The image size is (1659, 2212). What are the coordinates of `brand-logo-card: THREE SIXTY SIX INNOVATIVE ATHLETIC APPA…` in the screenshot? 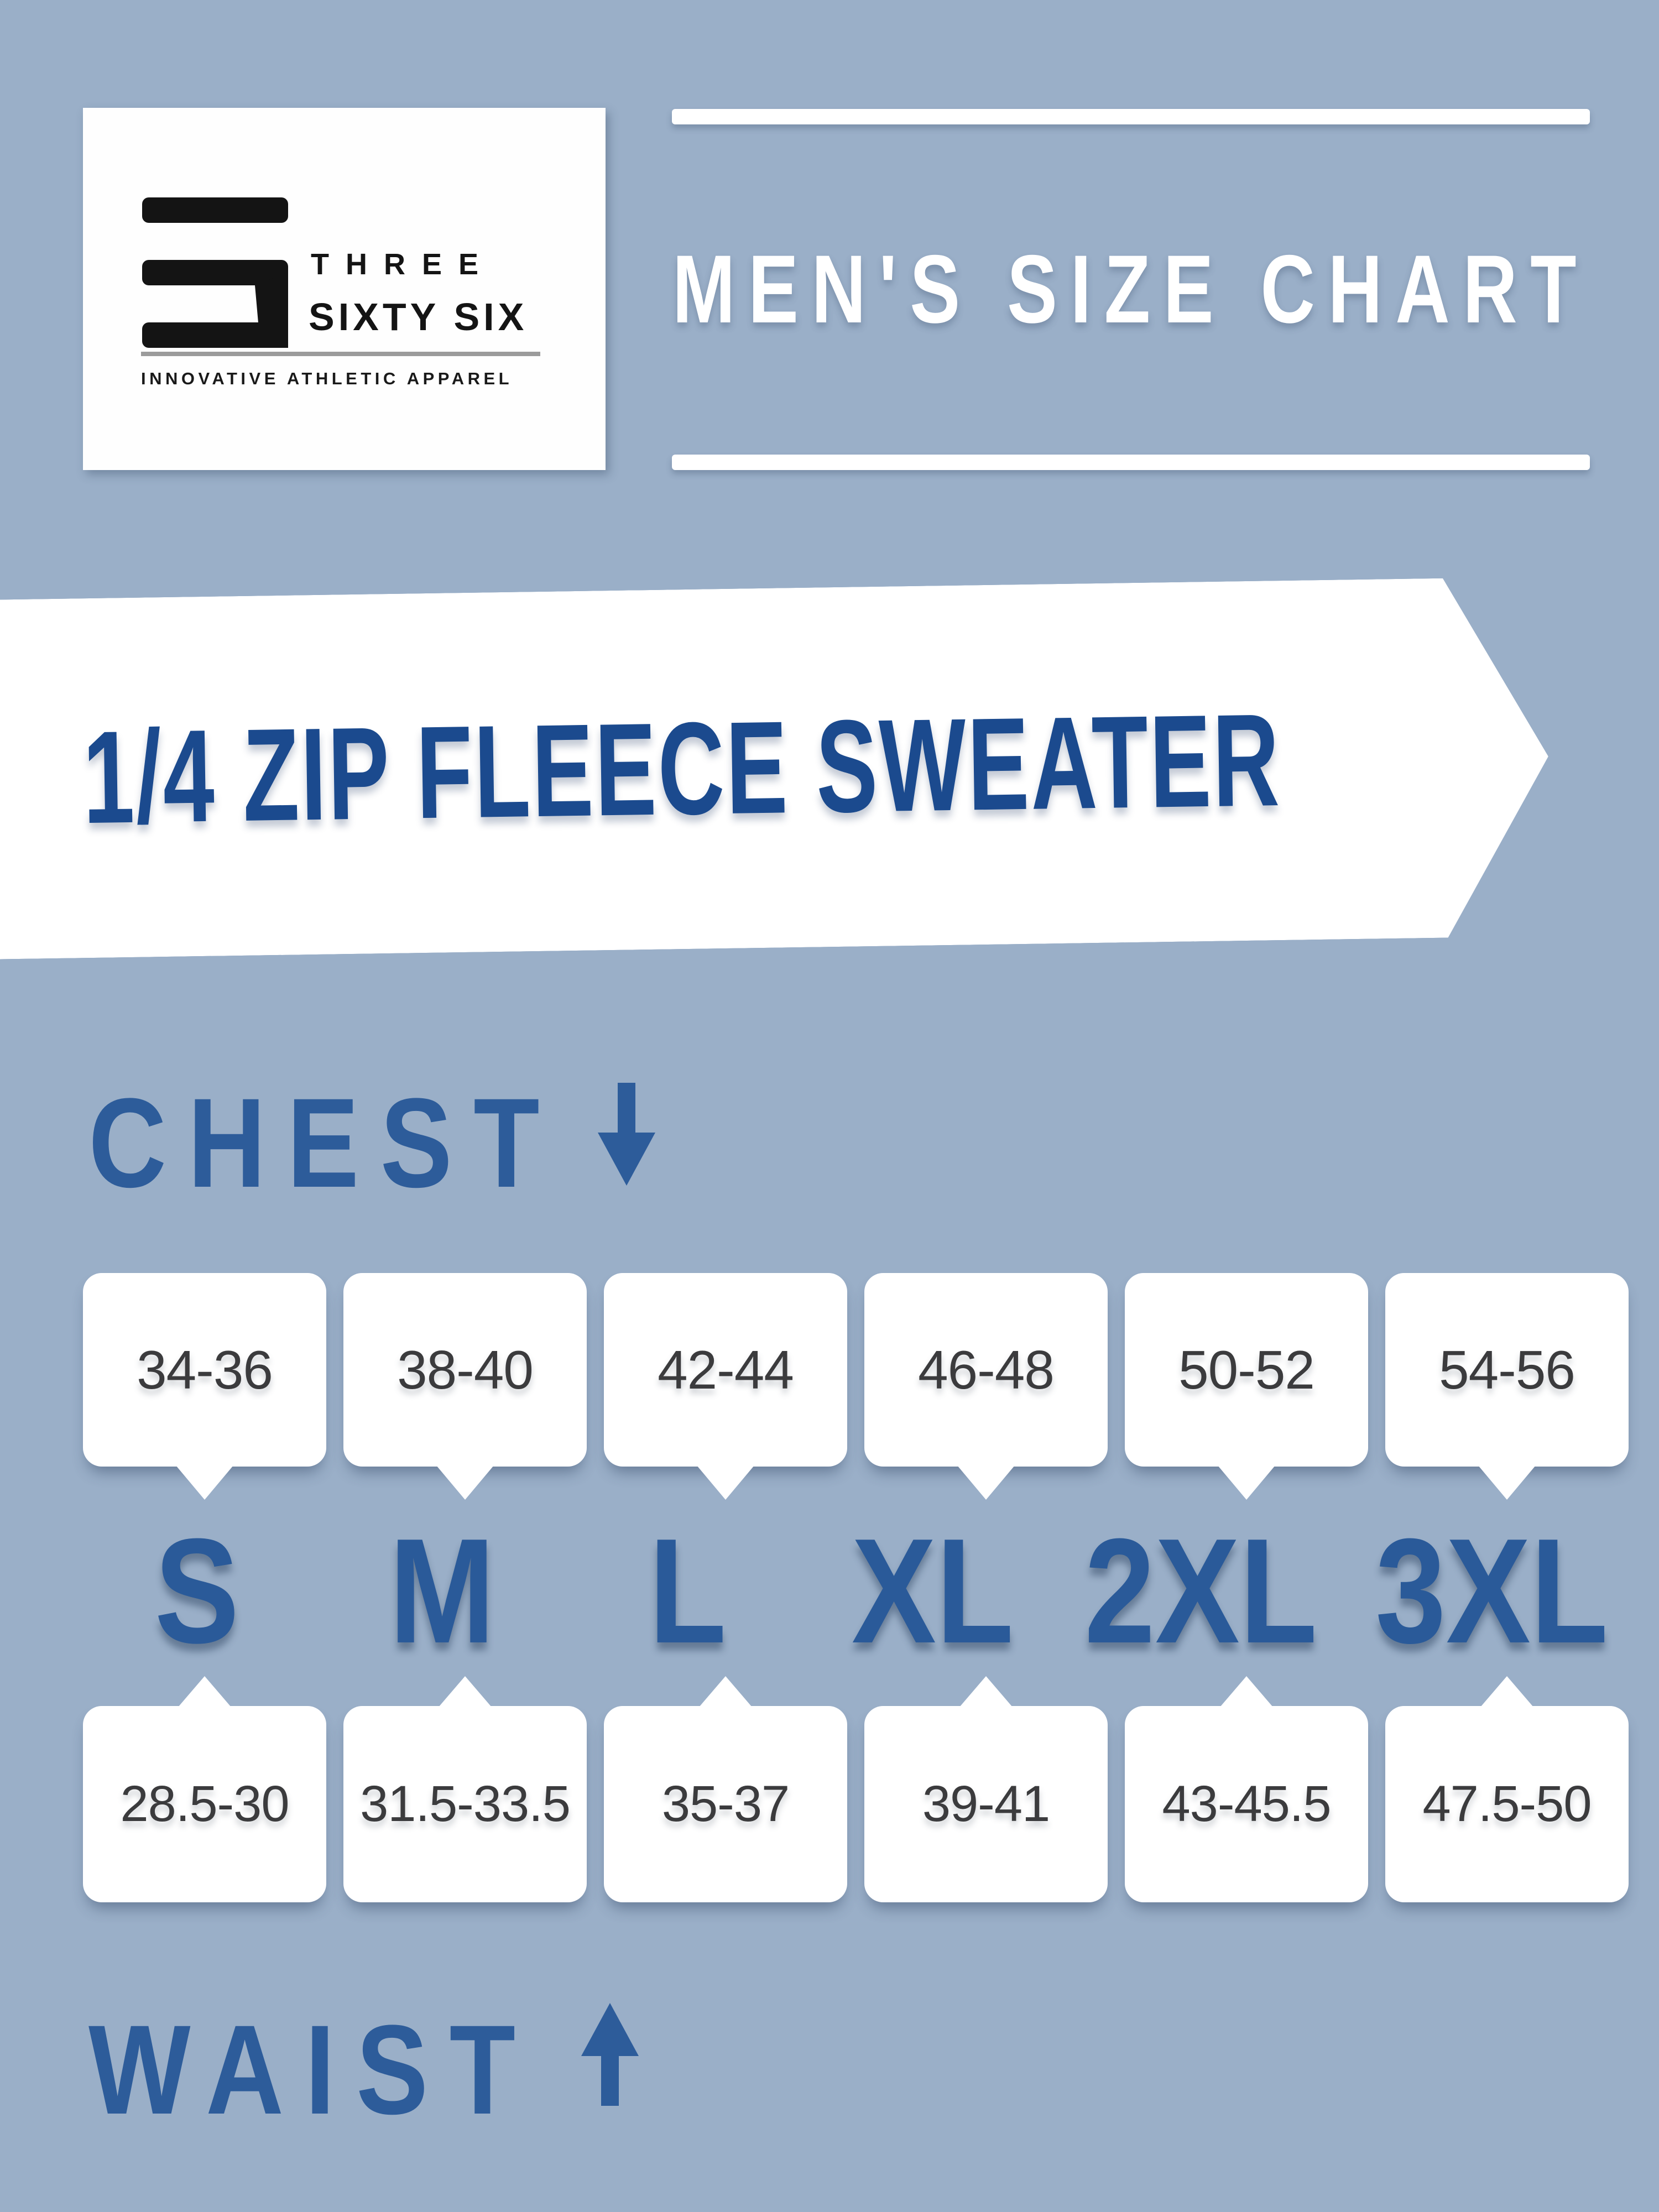 It's located at (345, 289).